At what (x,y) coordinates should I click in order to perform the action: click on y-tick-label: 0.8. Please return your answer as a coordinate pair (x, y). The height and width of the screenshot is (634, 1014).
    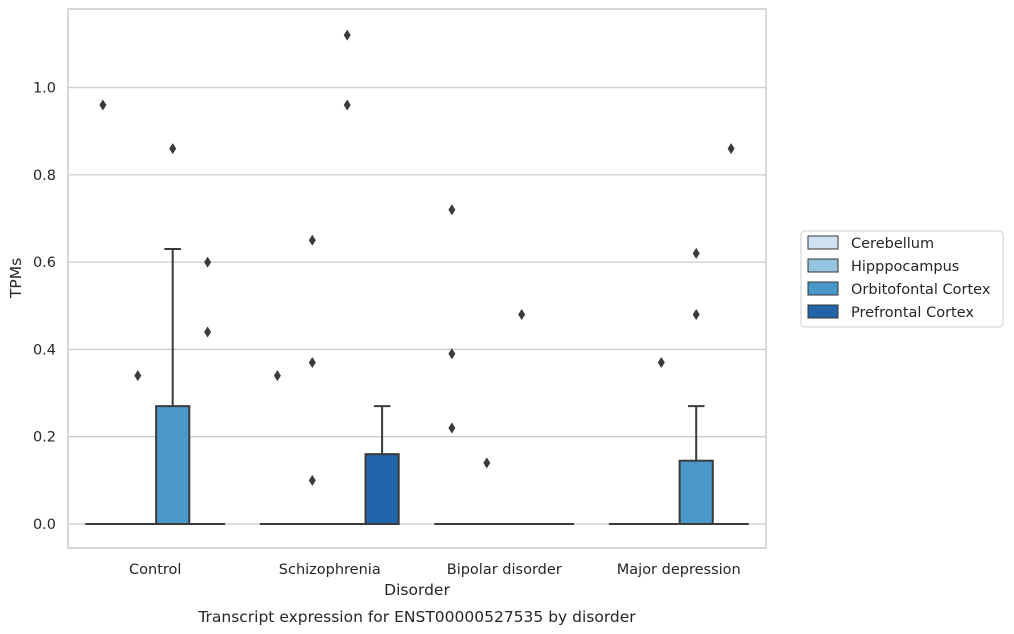
    Looking at the image, I should click on (44, 176).